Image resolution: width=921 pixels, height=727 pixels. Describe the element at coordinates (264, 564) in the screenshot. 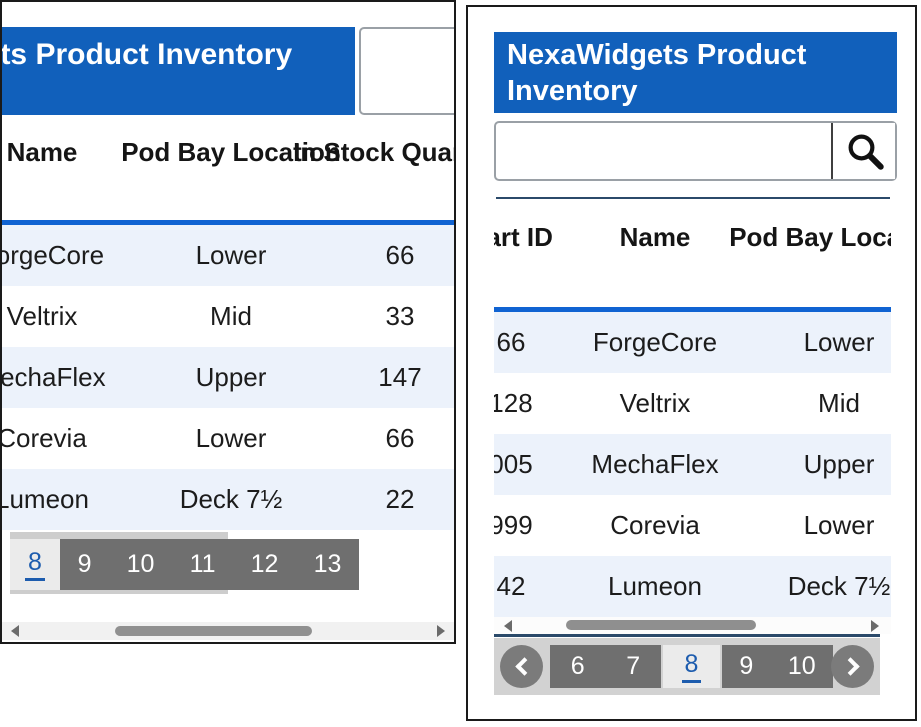

I see `page-button: 12` at that location.